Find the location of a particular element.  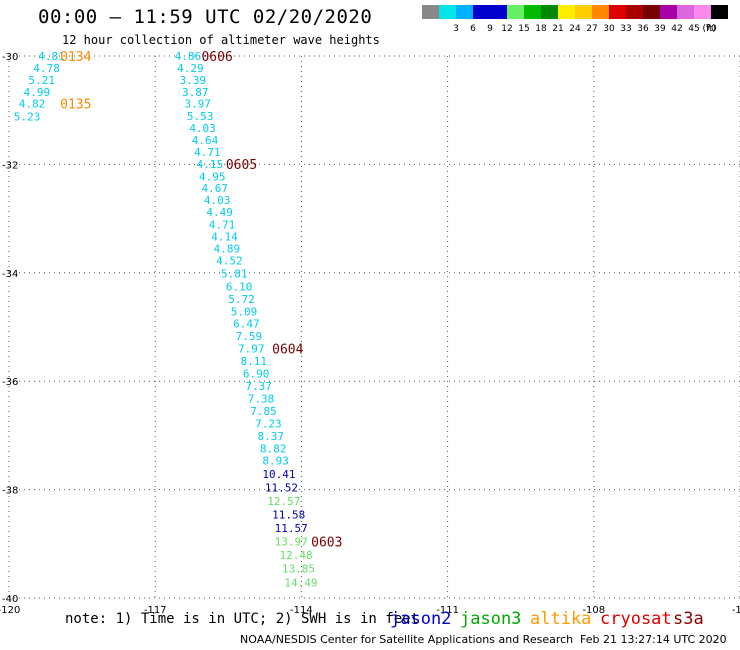

chart-title: 00:00 – 11:59 UTC 02/20/2020 is located at coordinates (205, 17).